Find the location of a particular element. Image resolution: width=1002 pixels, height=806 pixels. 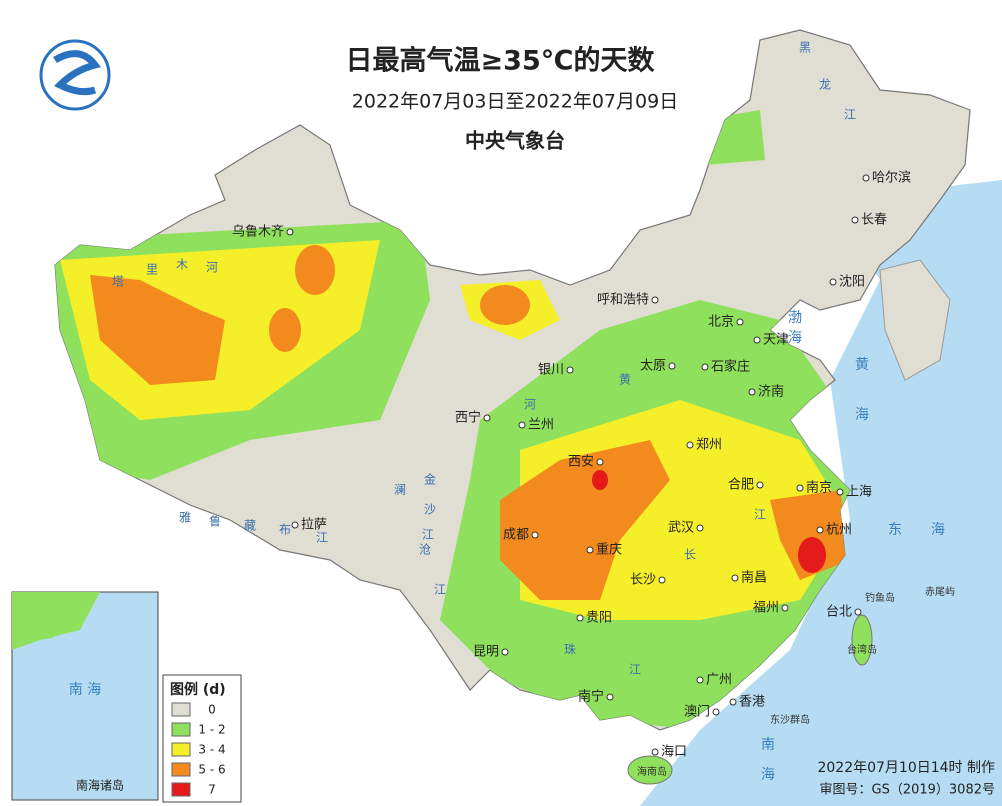

city-label: 北京 is located at coordinates (721, 322).